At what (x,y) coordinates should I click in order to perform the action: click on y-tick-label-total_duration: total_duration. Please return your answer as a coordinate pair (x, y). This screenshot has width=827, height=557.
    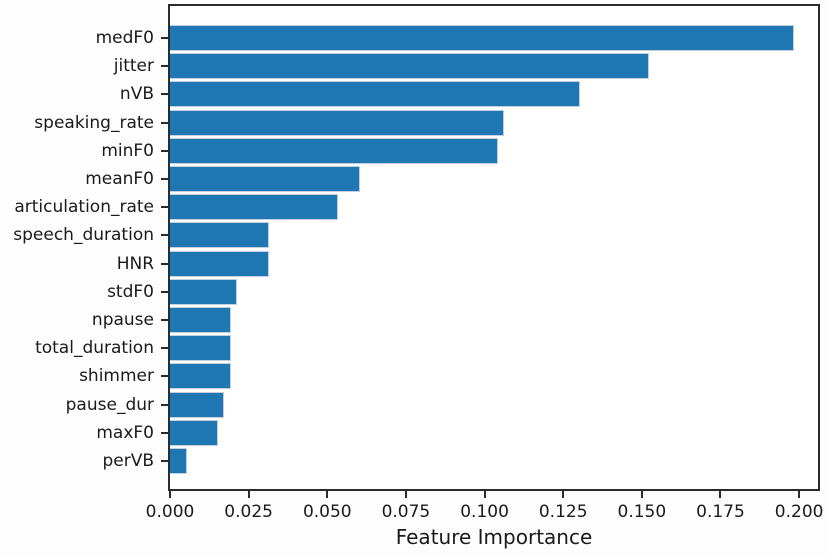
    Looking at the image, I should click on (94, 348).